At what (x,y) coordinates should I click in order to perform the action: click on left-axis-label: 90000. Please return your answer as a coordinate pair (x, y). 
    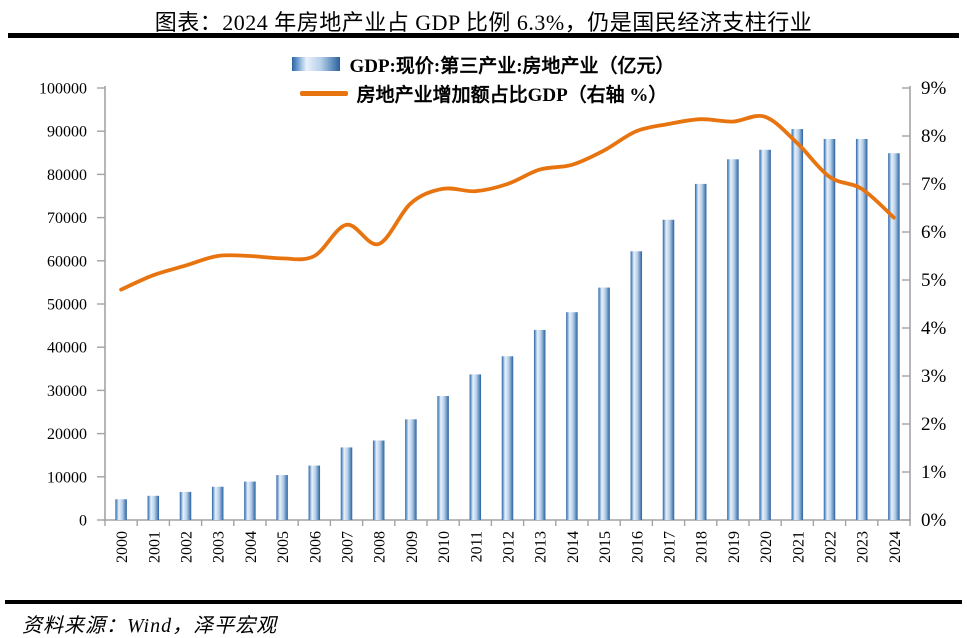
    Looking at the image, I should click on (67, 132).